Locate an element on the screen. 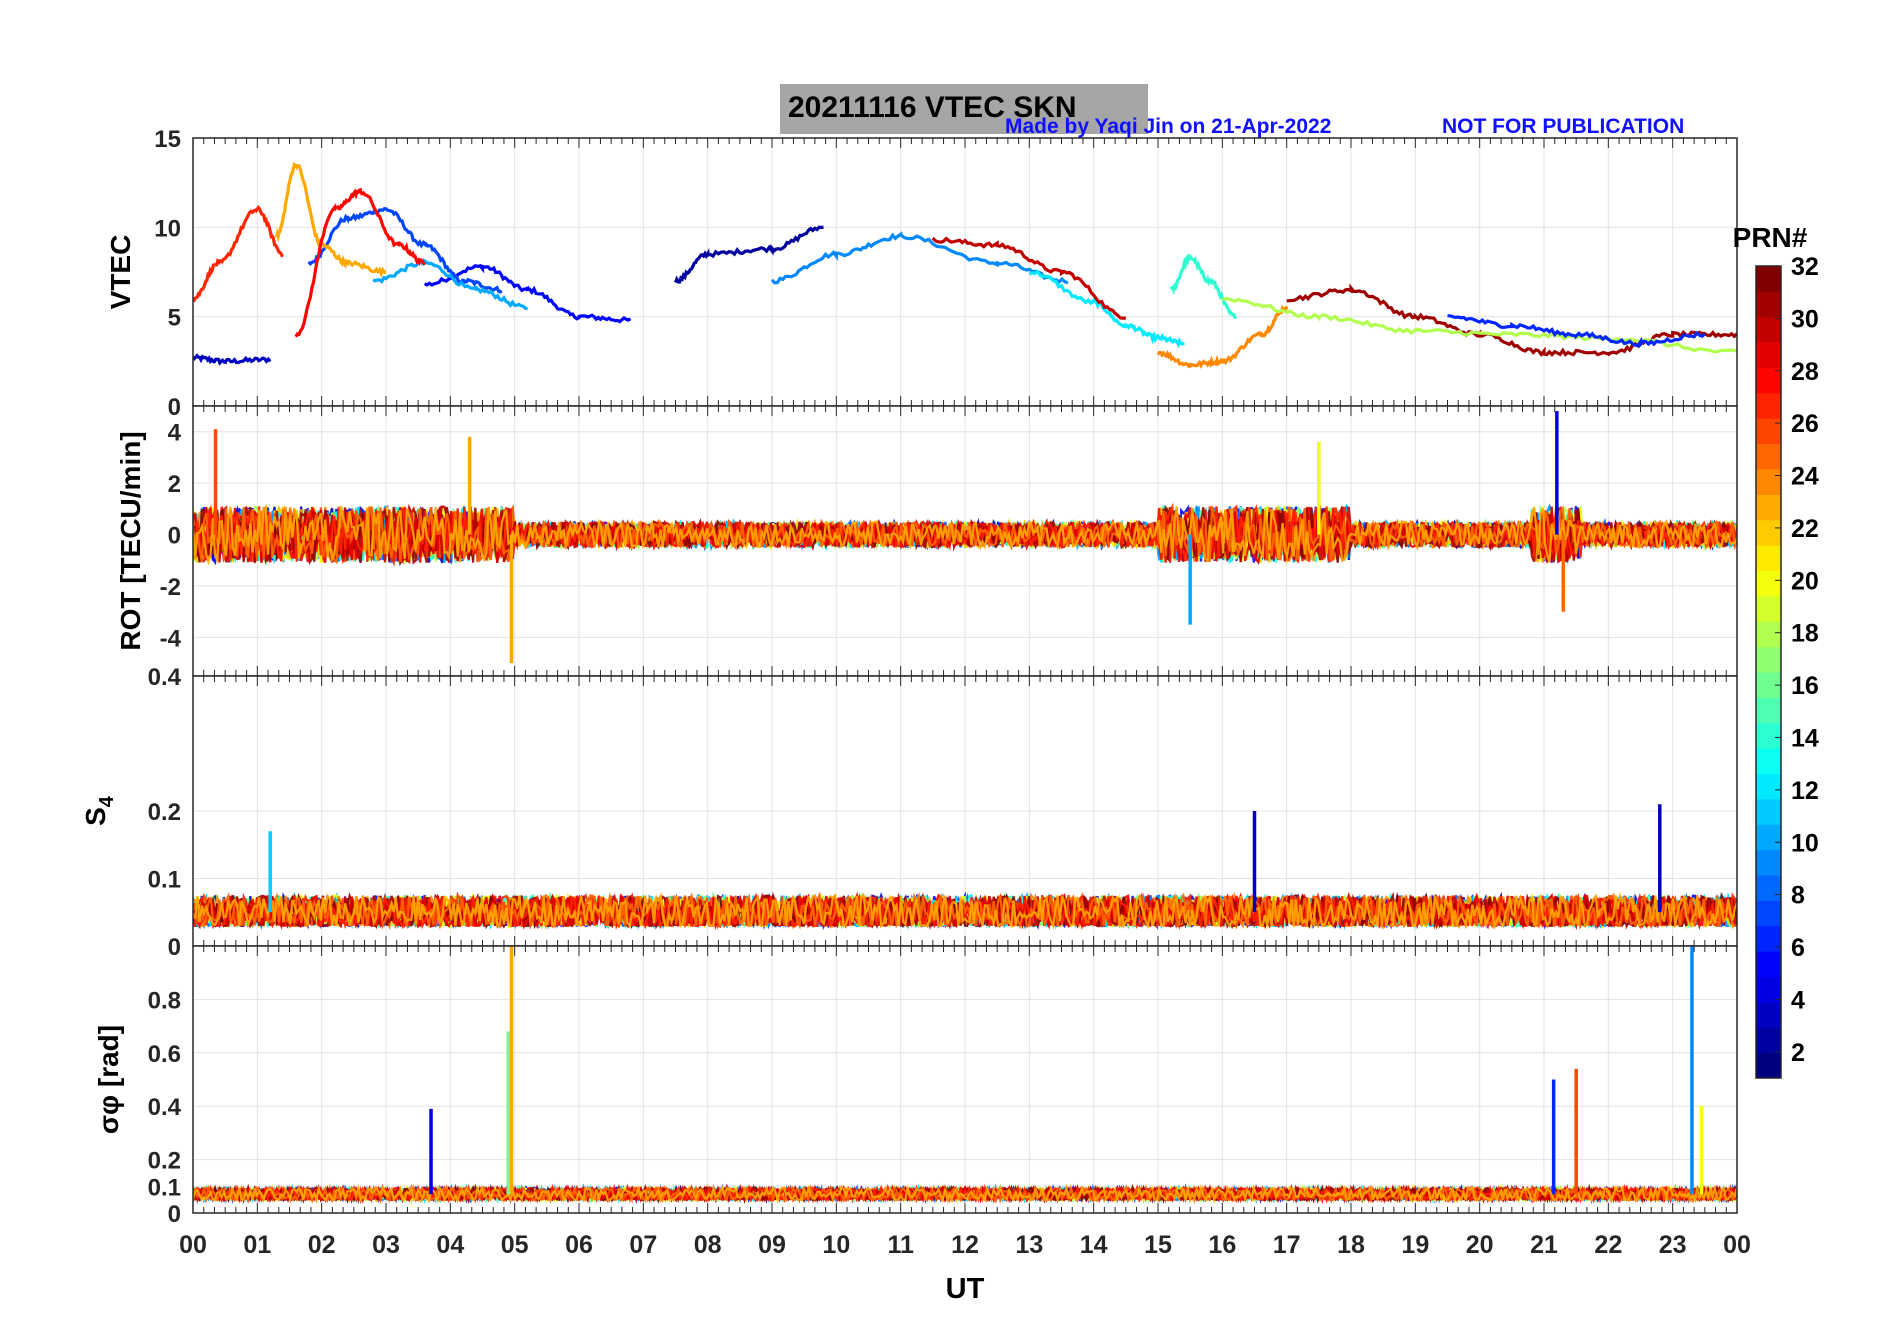  x-tick-label: 09 is located at coordinates (772, 1245).